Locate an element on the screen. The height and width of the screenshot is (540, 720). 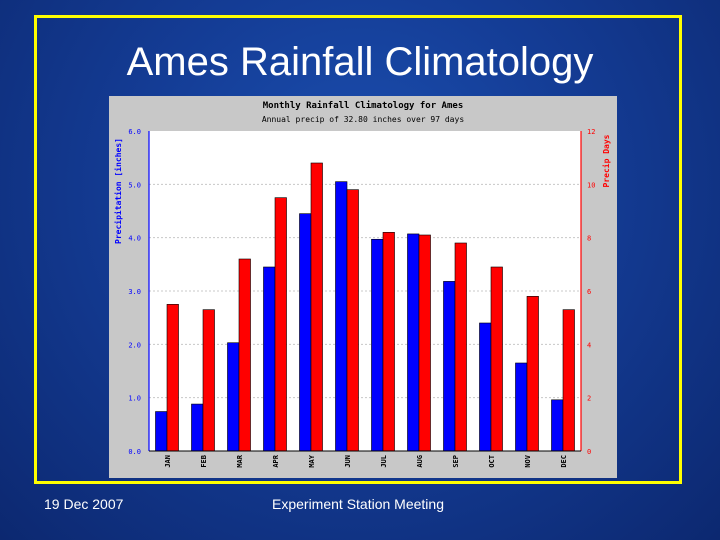
y-tick-label: 1.0 is located at coordinates (134, 399).